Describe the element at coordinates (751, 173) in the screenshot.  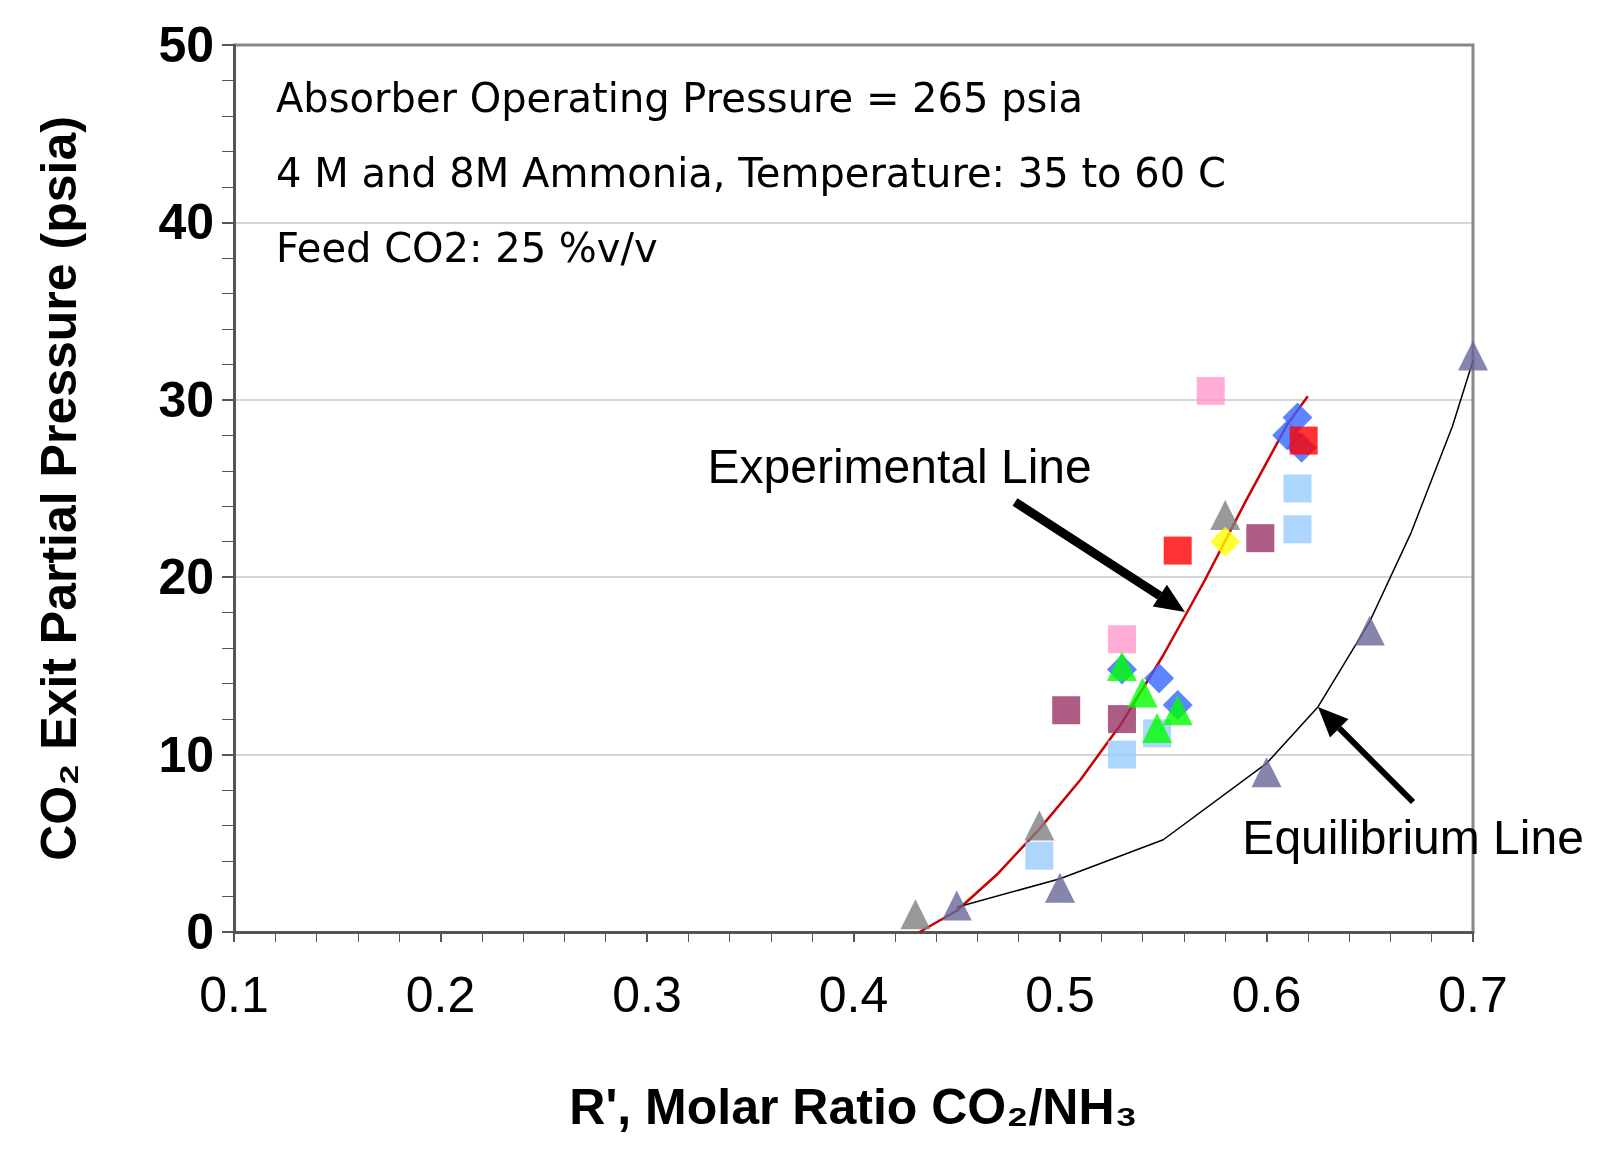
I see `annotation: 4 M and 8M Ammonia, Temperature: 35 to 60 C` at that location.